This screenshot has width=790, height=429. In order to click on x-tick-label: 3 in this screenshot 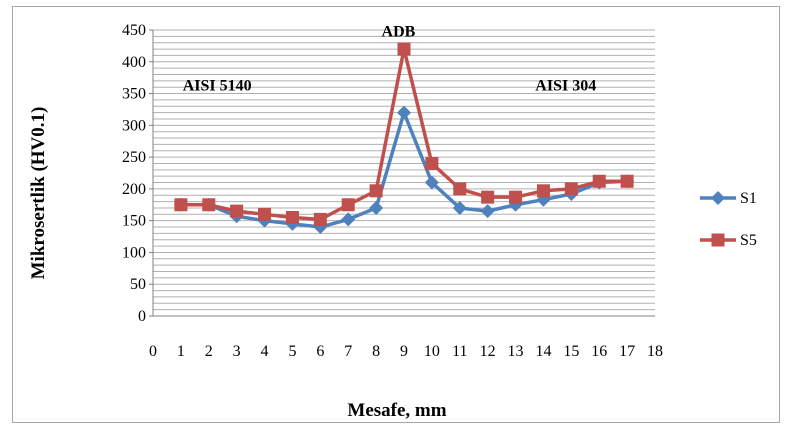, I will do `click(237, 351)`.